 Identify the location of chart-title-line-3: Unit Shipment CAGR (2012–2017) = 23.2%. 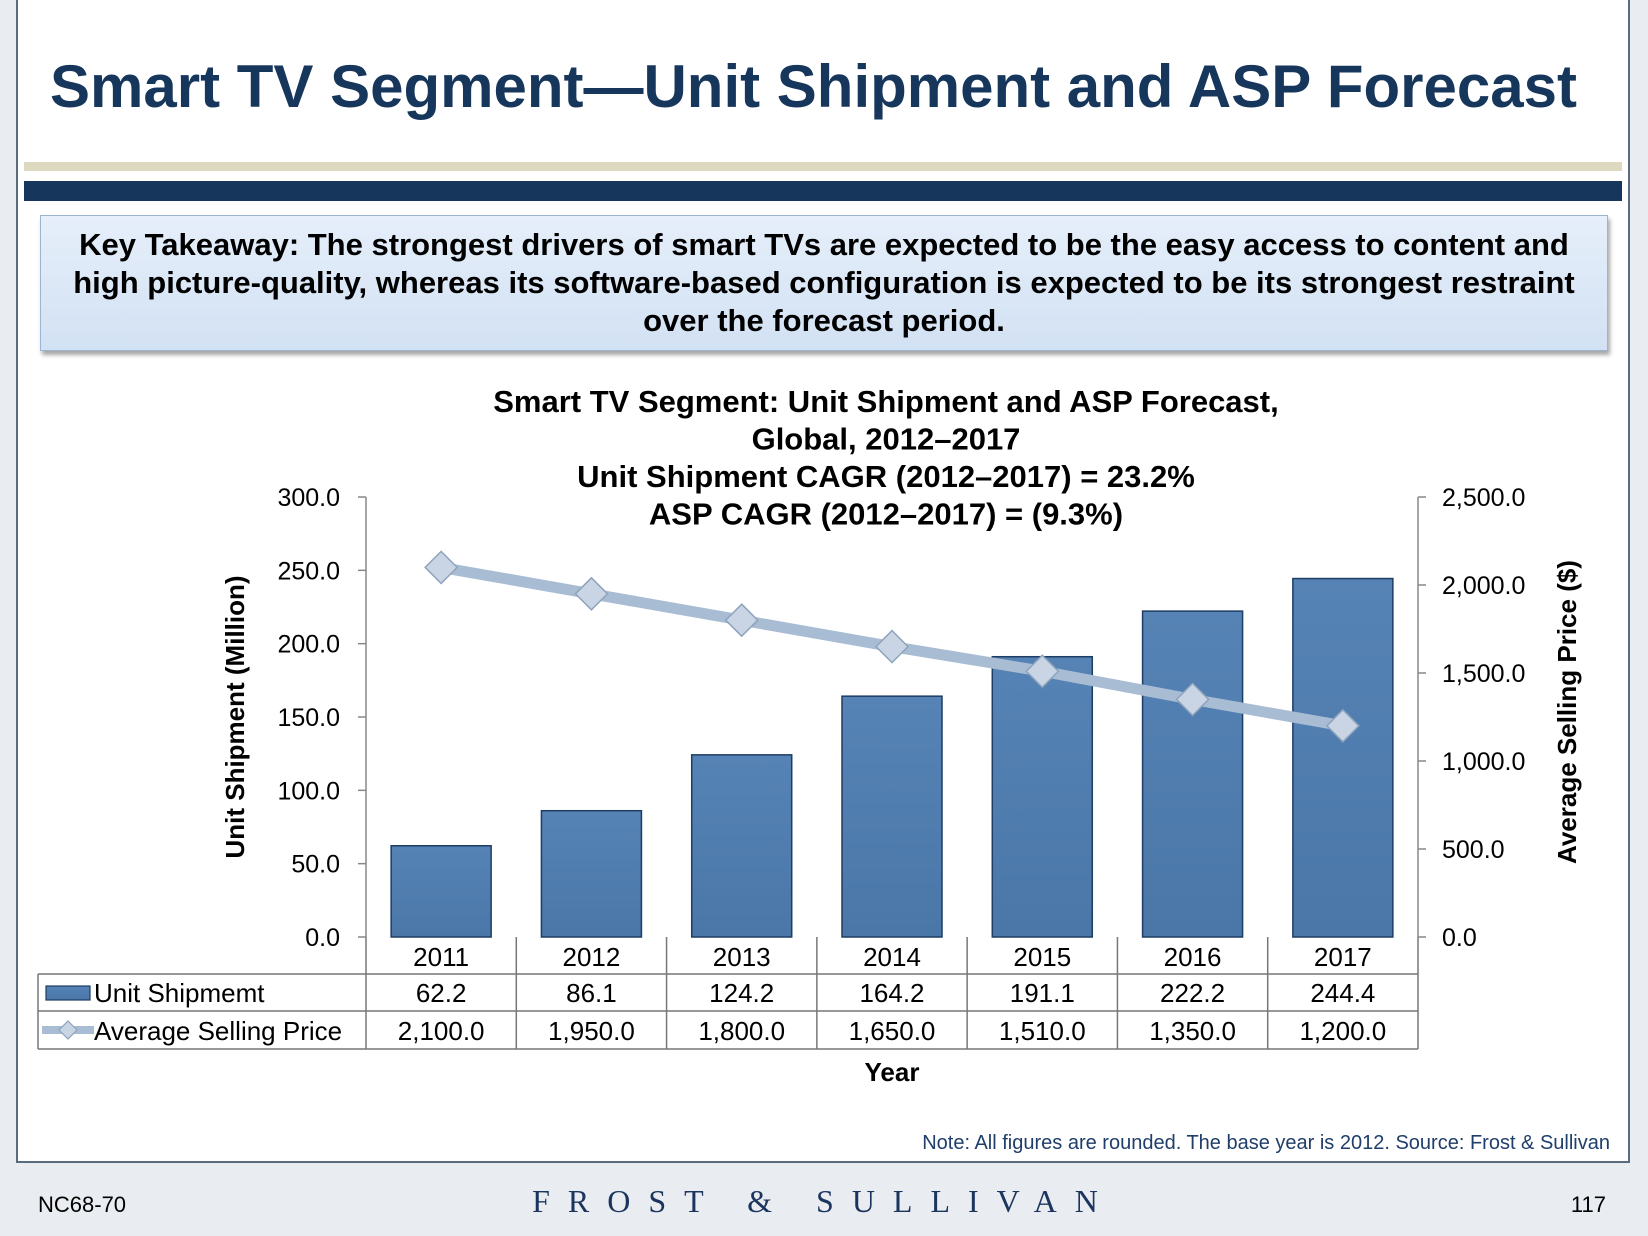
(886, 476).